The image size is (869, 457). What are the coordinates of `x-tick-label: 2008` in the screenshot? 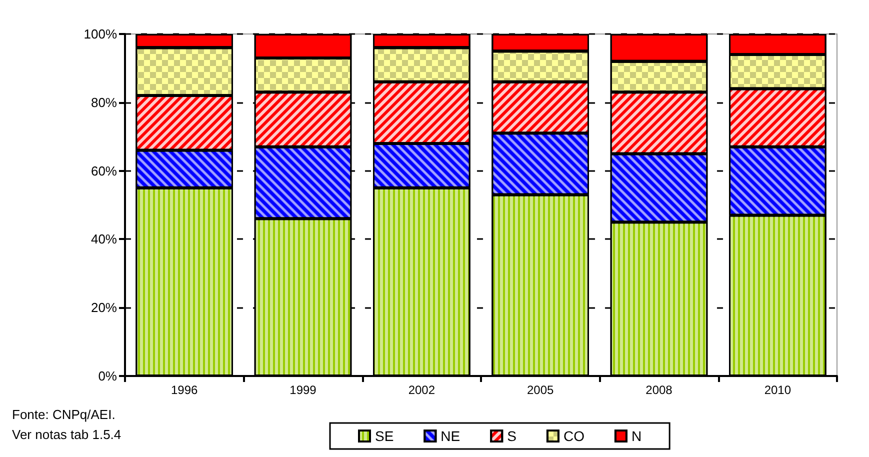 It's located at (659, 390).